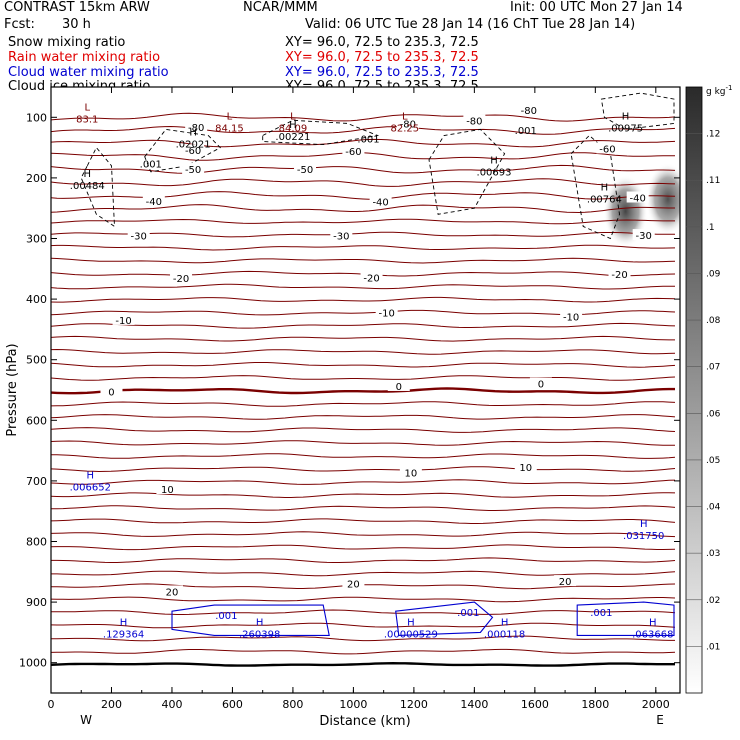  I want to click on y-tick-label-1: 200, so click(36, 178).